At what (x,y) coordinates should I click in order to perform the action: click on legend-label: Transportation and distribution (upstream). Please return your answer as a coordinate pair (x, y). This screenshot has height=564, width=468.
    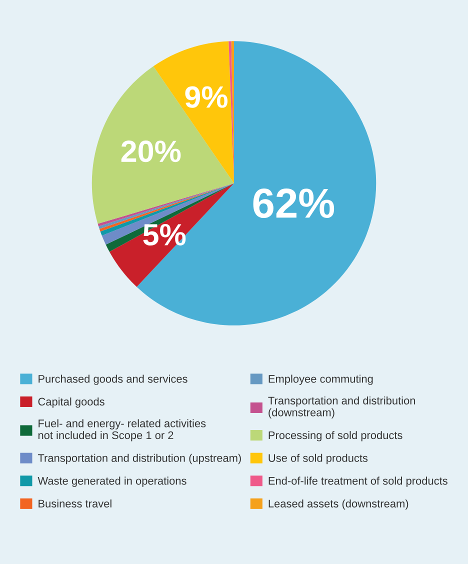
    Looking at the image, I should click on (139, 459).